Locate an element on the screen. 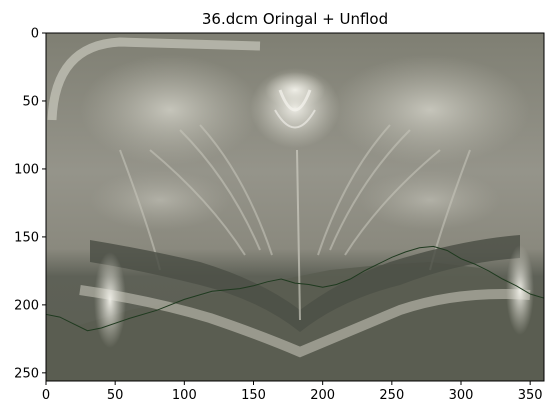 The image size is (555, 416). y-tick-label: 0 is located at coordinates (35, 34).